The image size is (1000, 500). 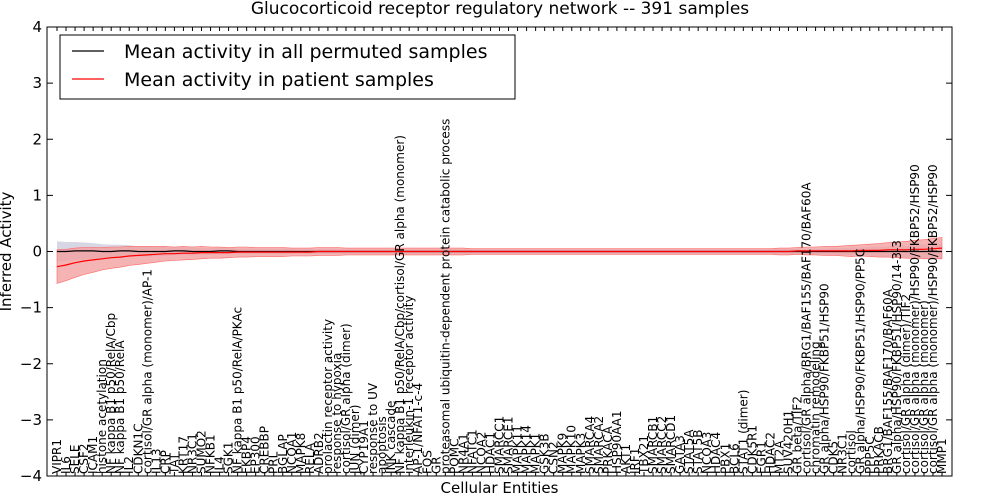 What do you see at coordinates (147, 371) in the screenshot?
I see `x-category-label: cortisol/GR alpha (monomer)/AP-1` at bounding box center [147, 371].